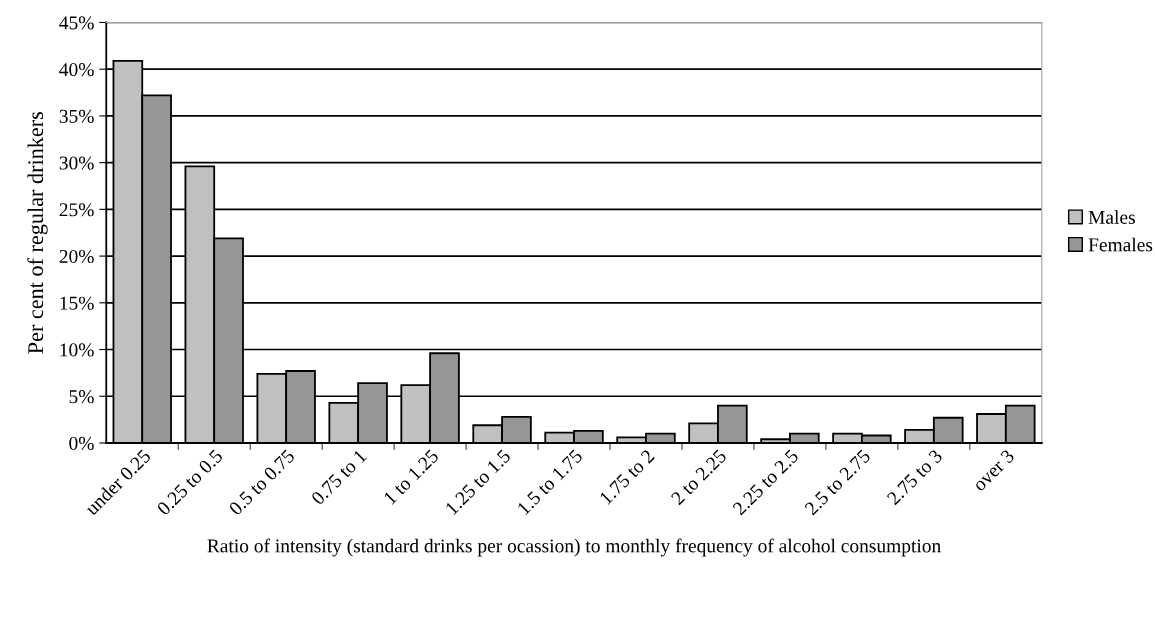 The height and width of the screenshot is (642, 1155). Describe the element at coordinates (77, 350) in the screenshot. I see `y-tick-label: 10%` at that location.